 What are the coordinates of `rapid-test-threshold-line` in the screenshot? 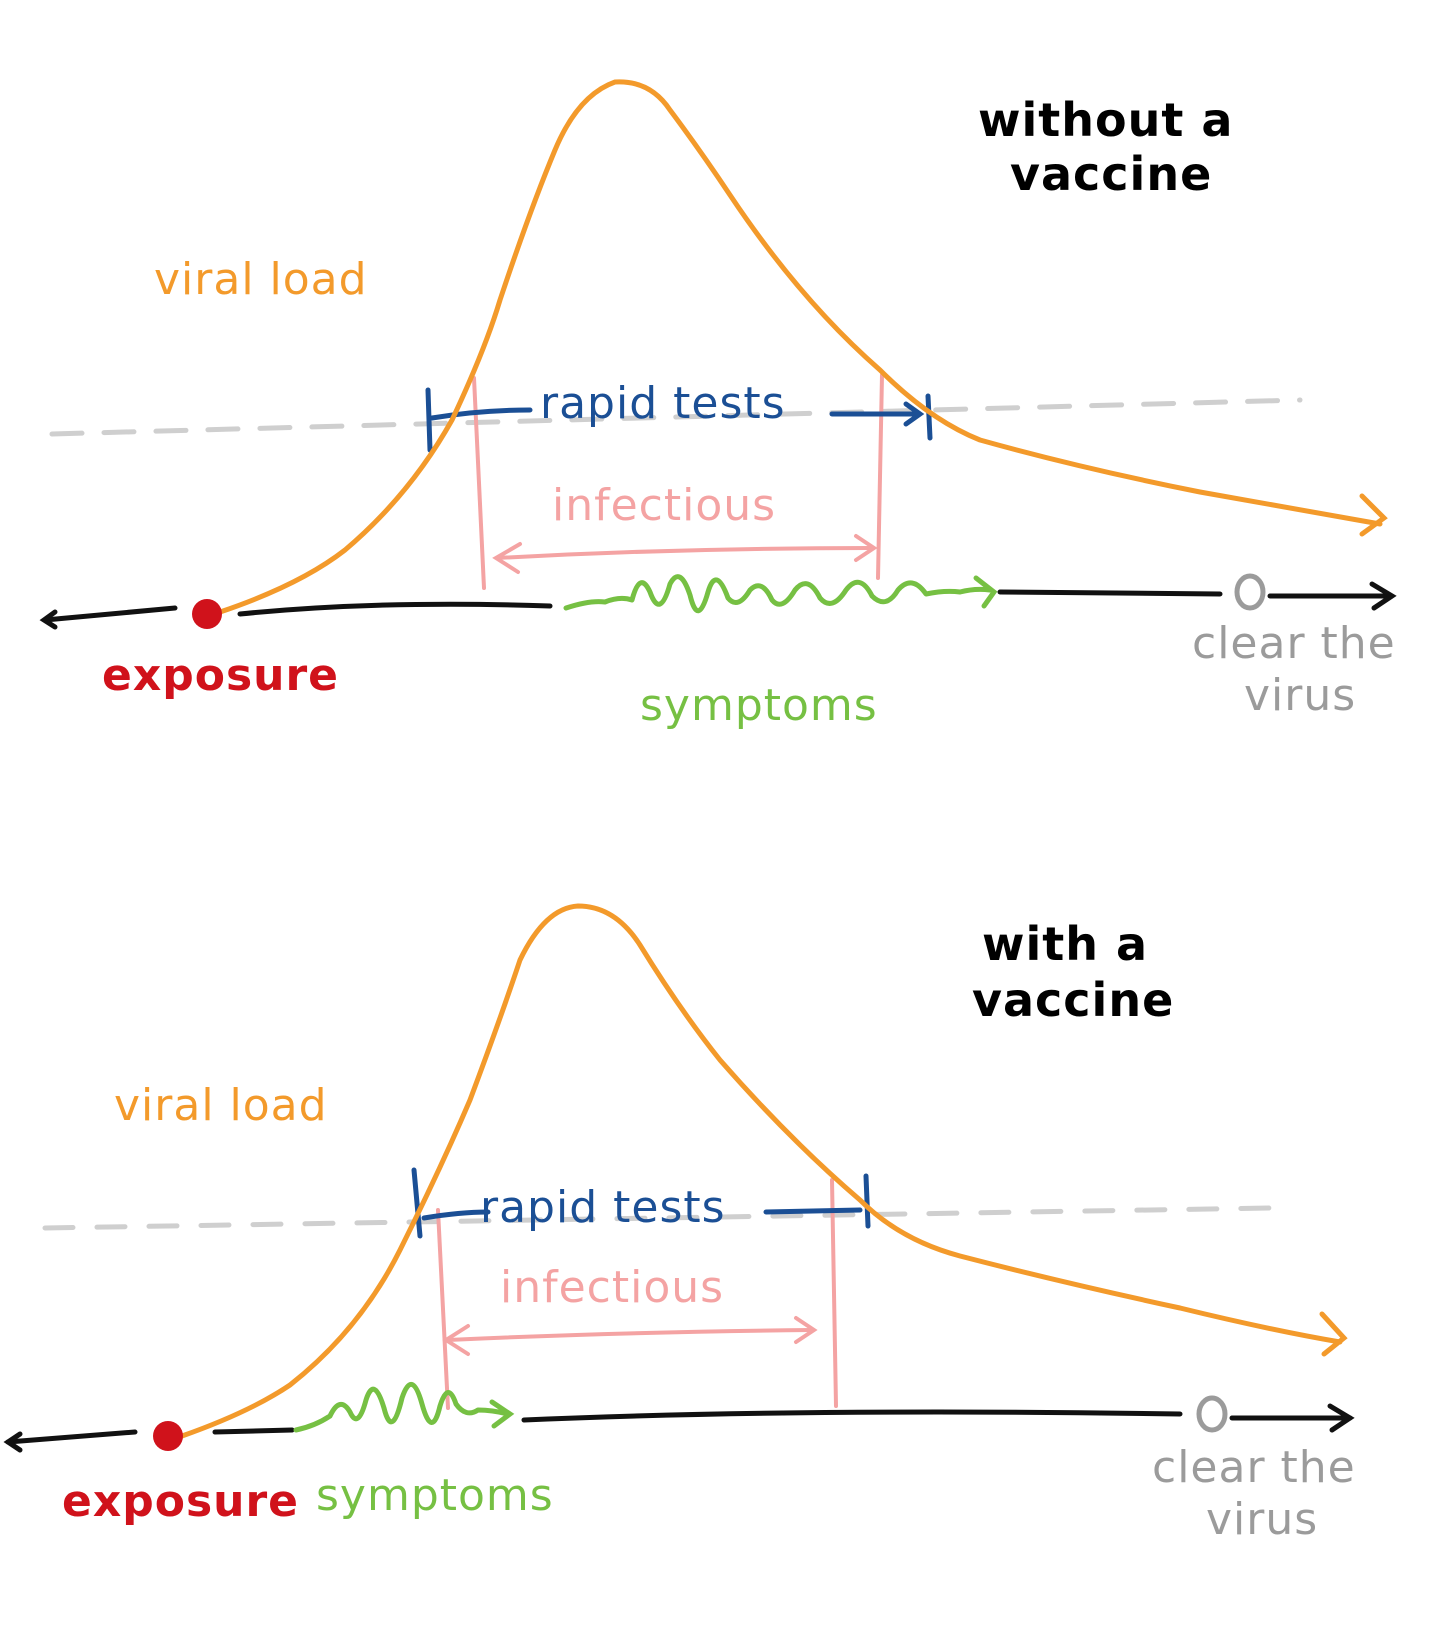 It's located at (676, 417).